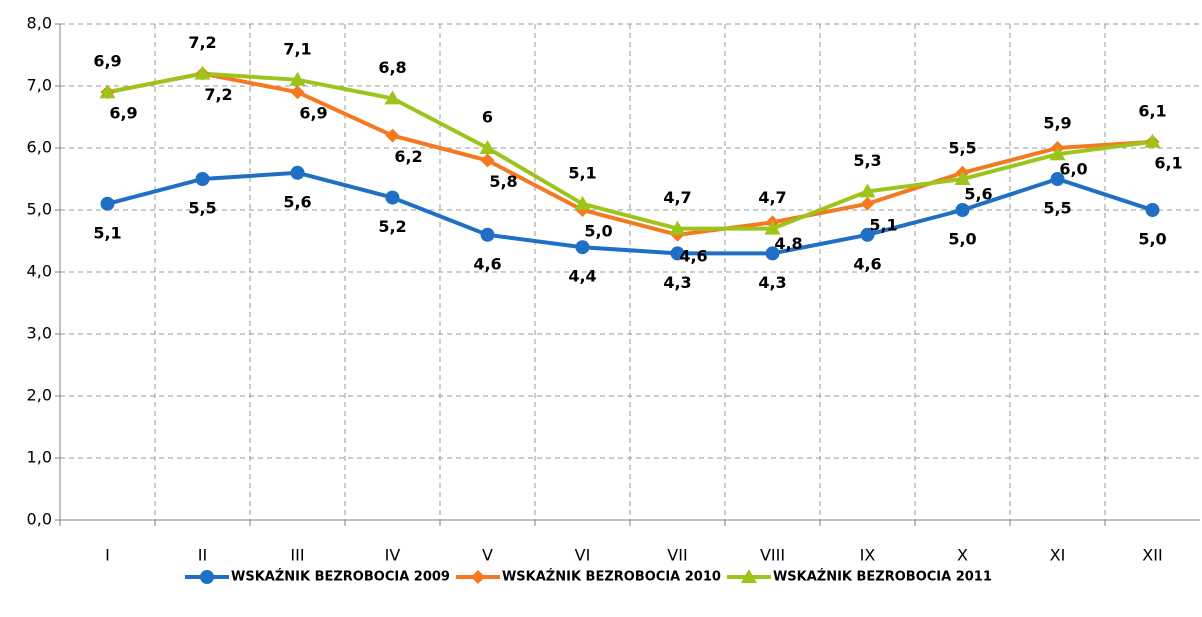 The image size is (1202, 617). What do you see at coordinates (39, 23) in the screenshot?
I see `y-tick-label: 8,0` at bounding box center [39, 23].